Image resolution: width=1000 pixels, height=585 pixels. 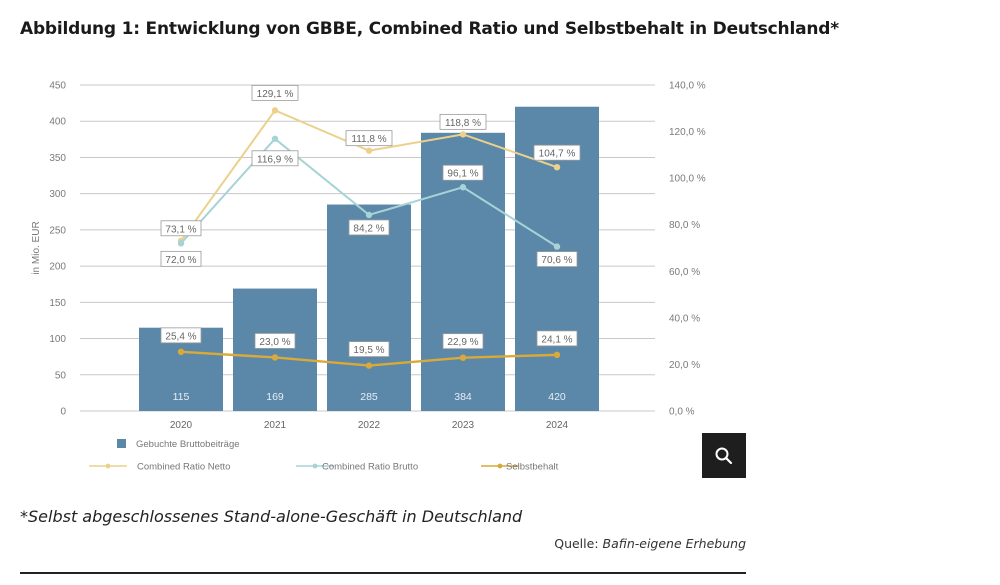 I want to click on y2-tick-label: 120,0 %, so click(x=687, y=132).